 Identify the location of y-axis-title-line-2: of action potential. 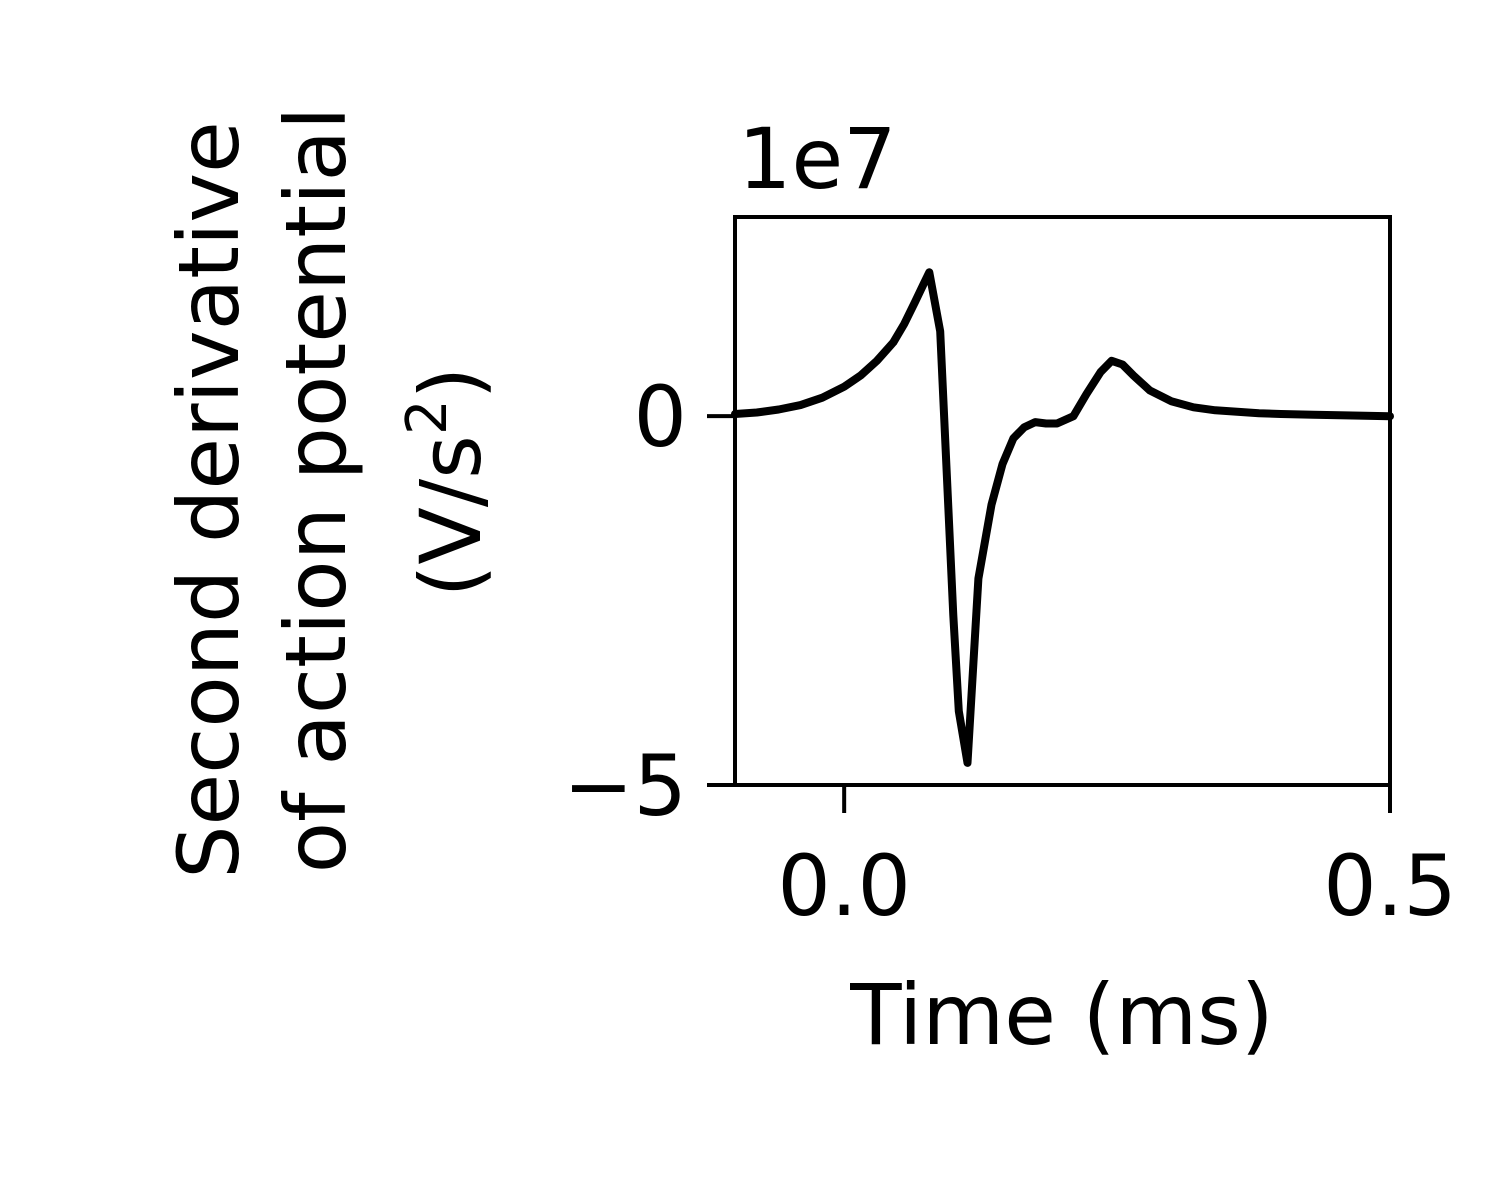
(316, 490).